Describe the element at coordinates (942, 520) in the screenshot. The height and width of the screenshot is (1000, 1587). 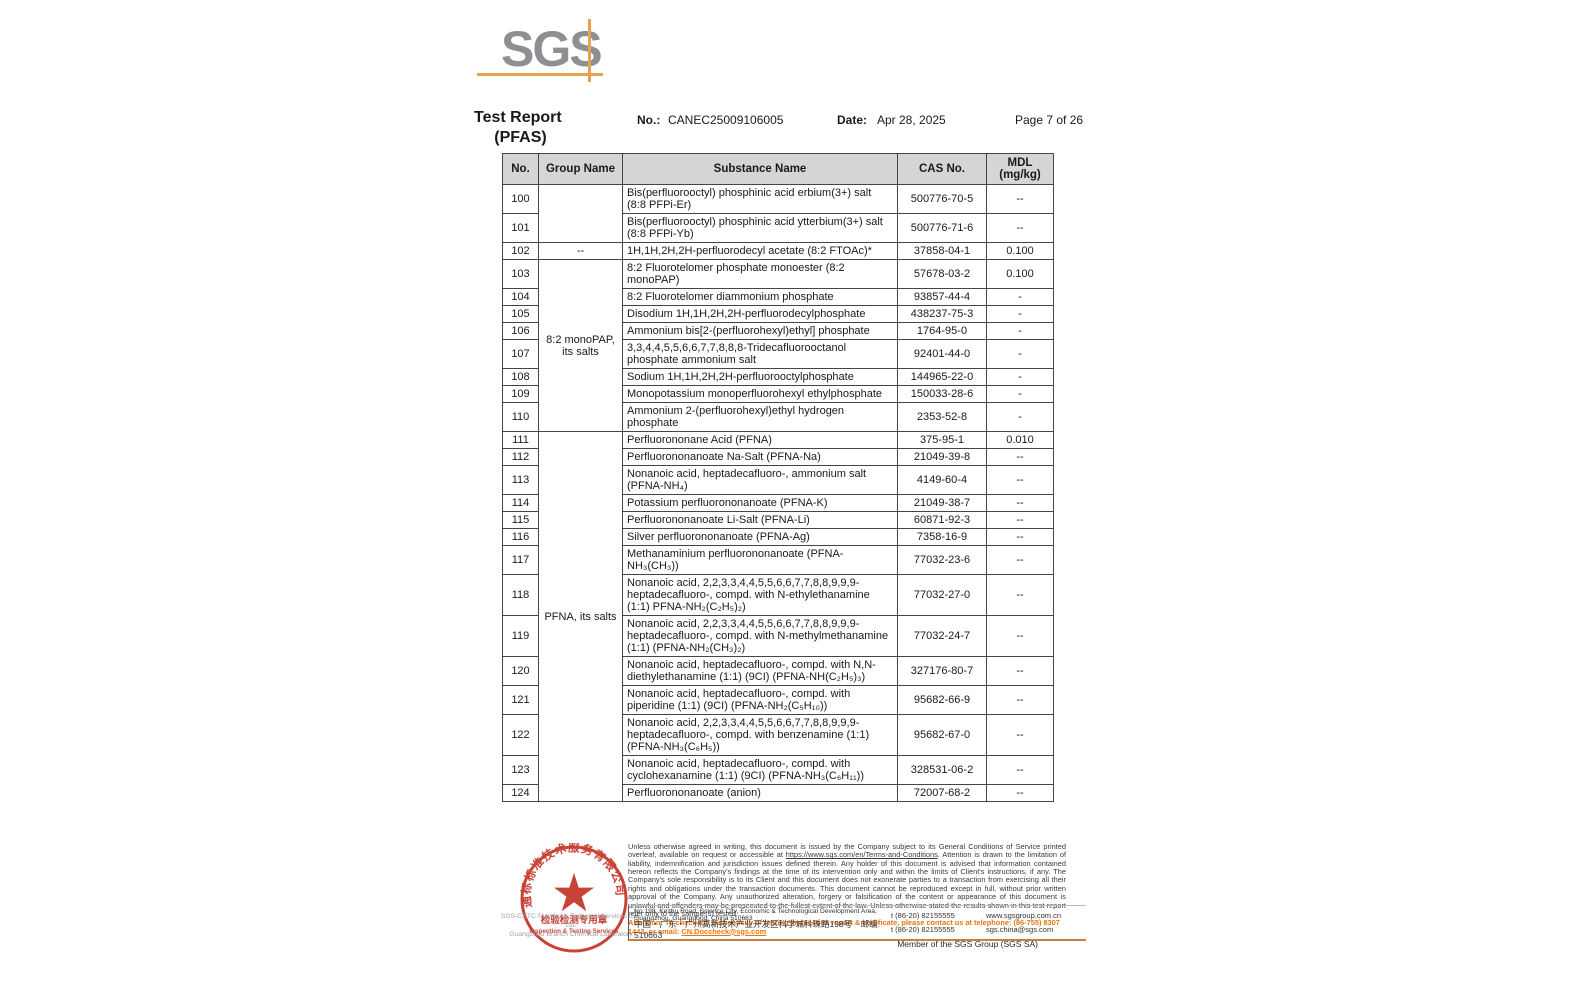
I see `cell-cas-no: 60871-92-3` at that location.